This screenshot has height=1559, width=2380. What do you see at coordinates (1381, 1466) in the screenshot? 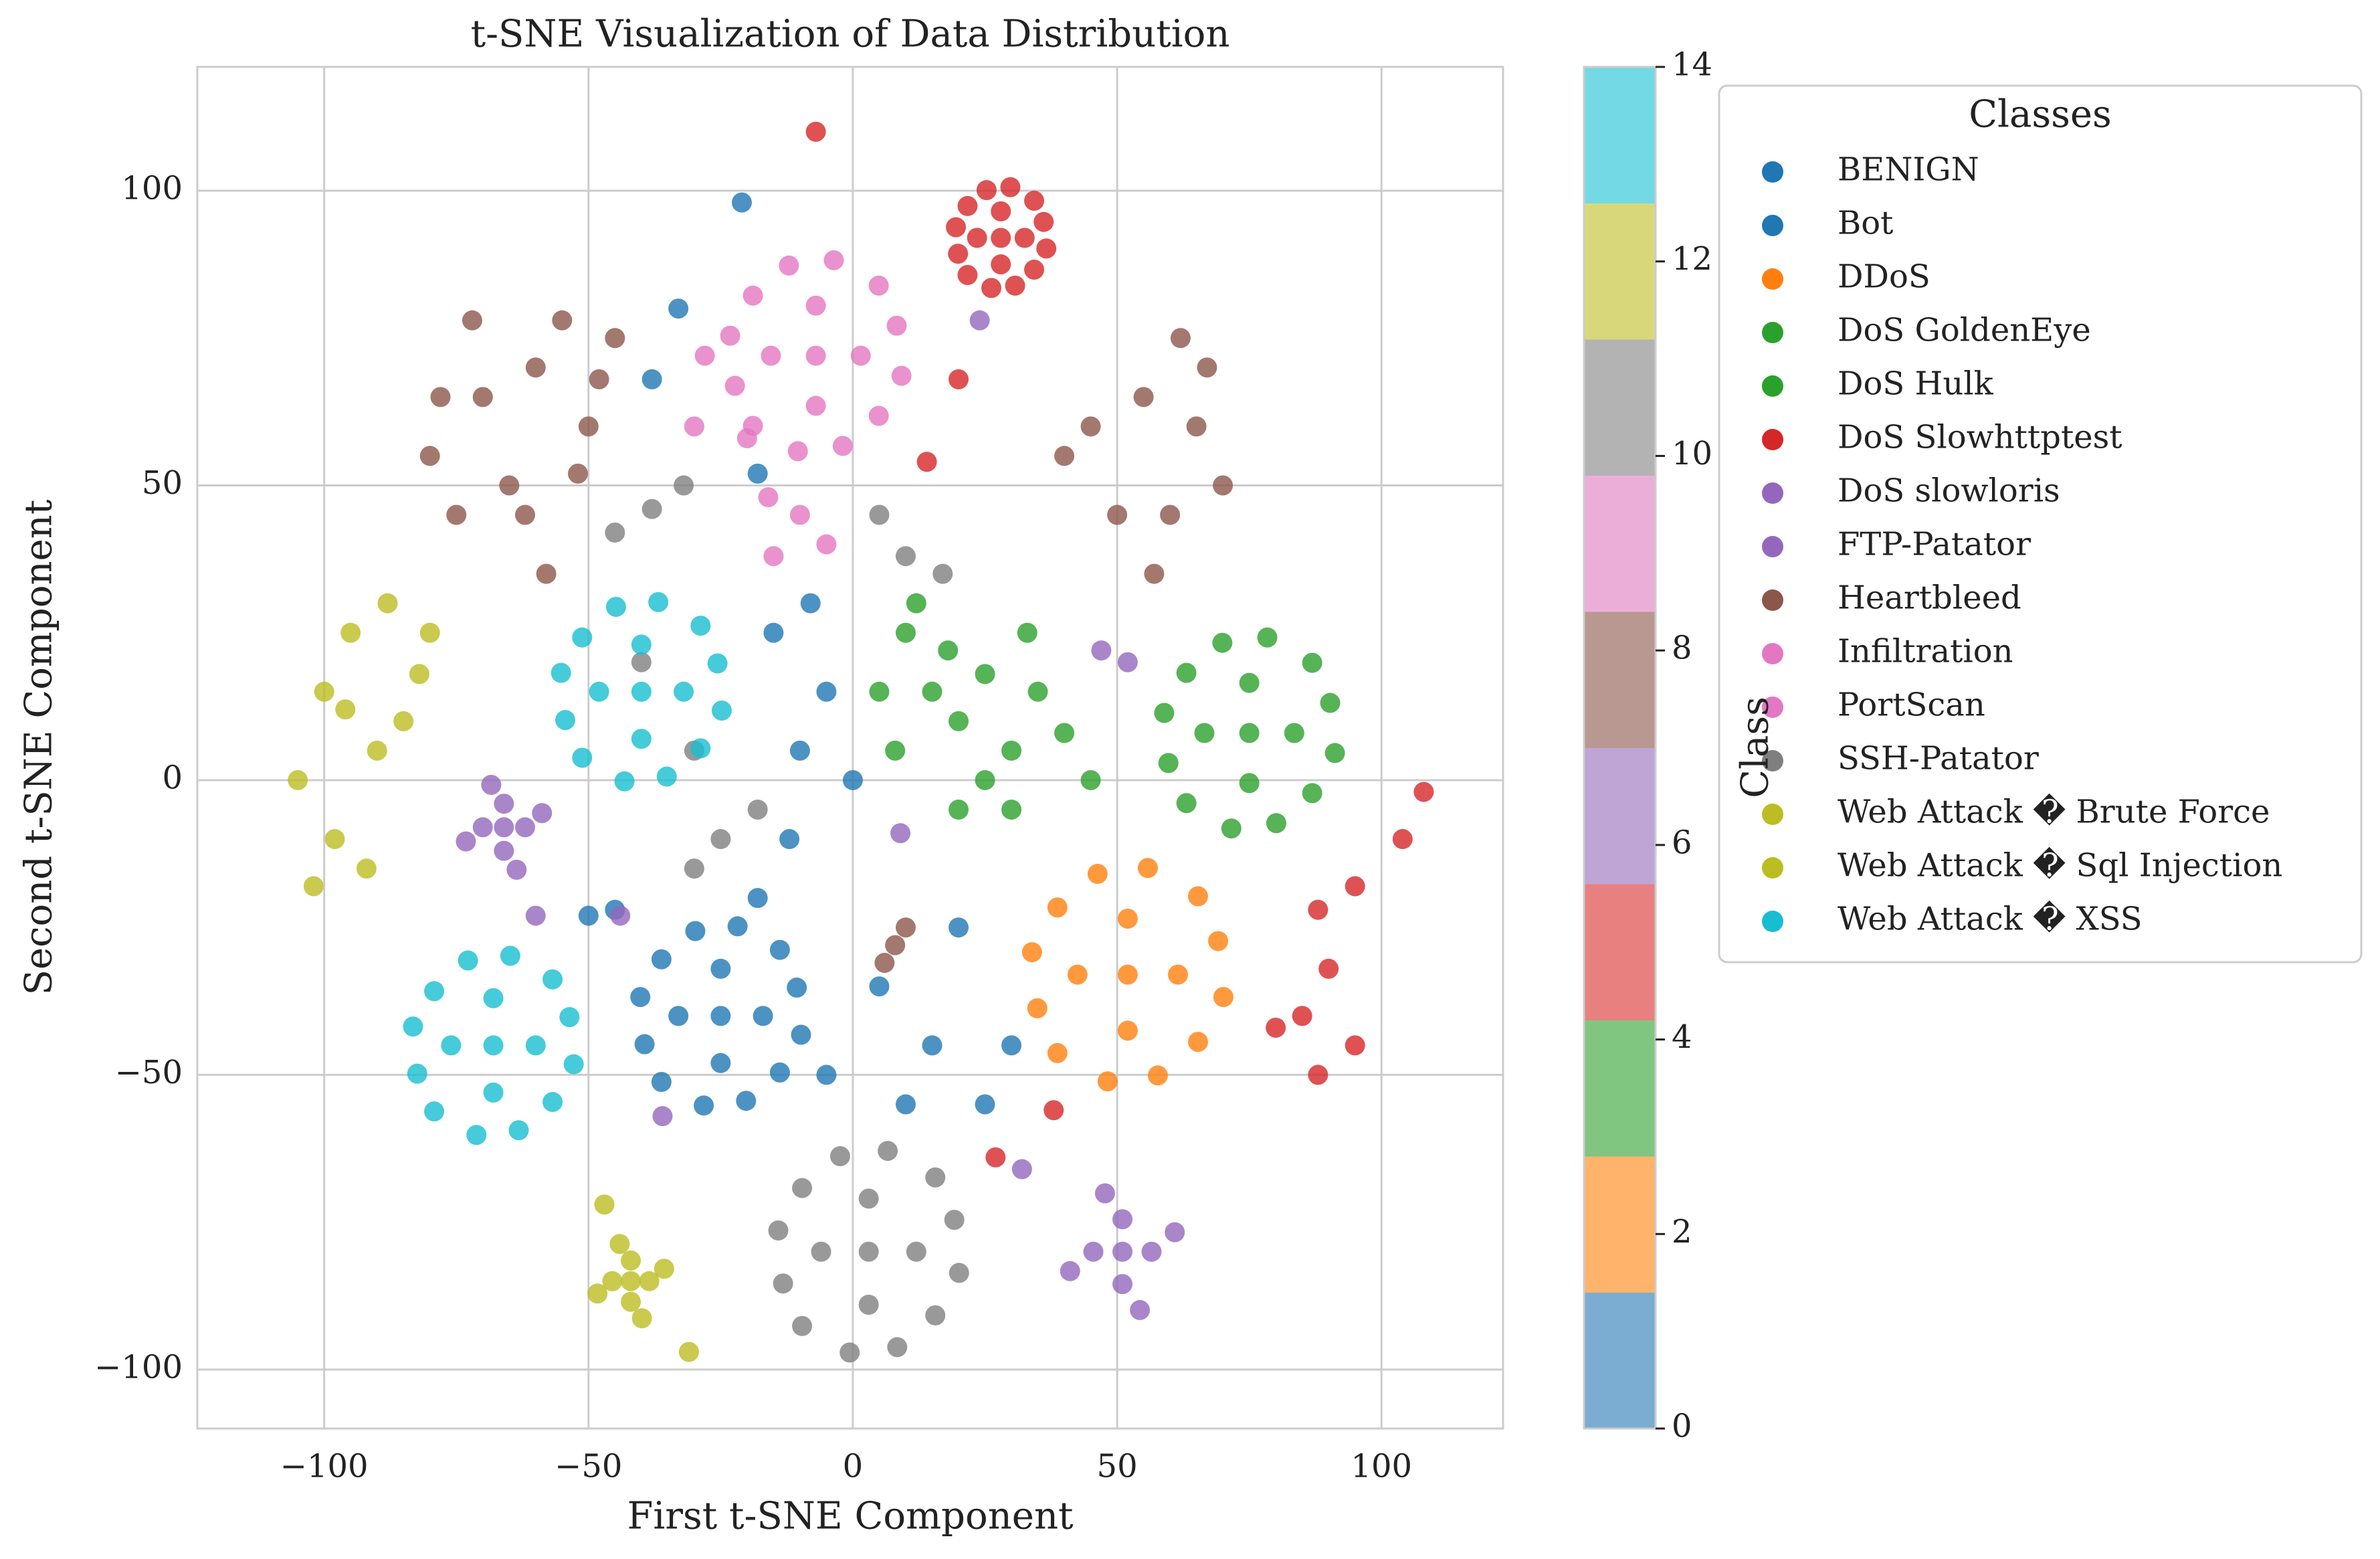
I see `x-tick-label: 100` at bounding box center [1381, 1466].